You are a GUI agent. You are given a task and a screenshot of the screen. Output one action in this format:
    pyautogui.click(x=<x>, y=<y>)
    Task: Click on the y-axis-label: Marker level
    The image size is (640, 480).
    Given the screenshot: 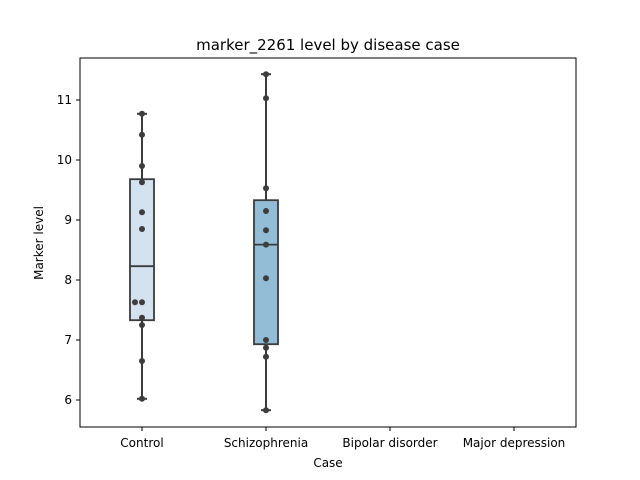 What is the action you would take?
    pyautogui.click(x=39, y=243)
    